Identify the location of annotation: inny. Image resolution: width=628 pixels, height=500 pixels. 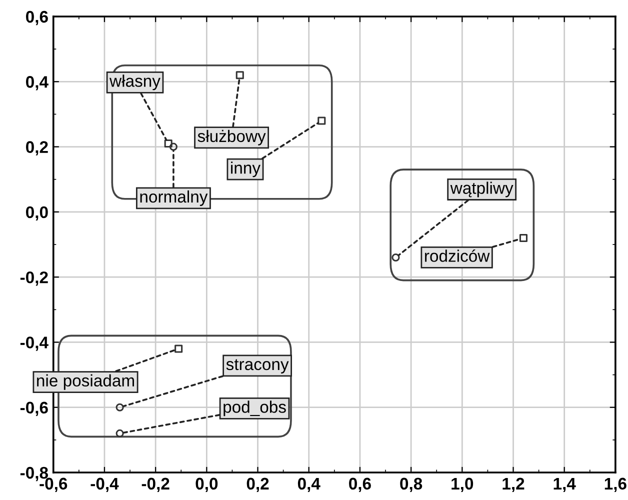
(246, 170).